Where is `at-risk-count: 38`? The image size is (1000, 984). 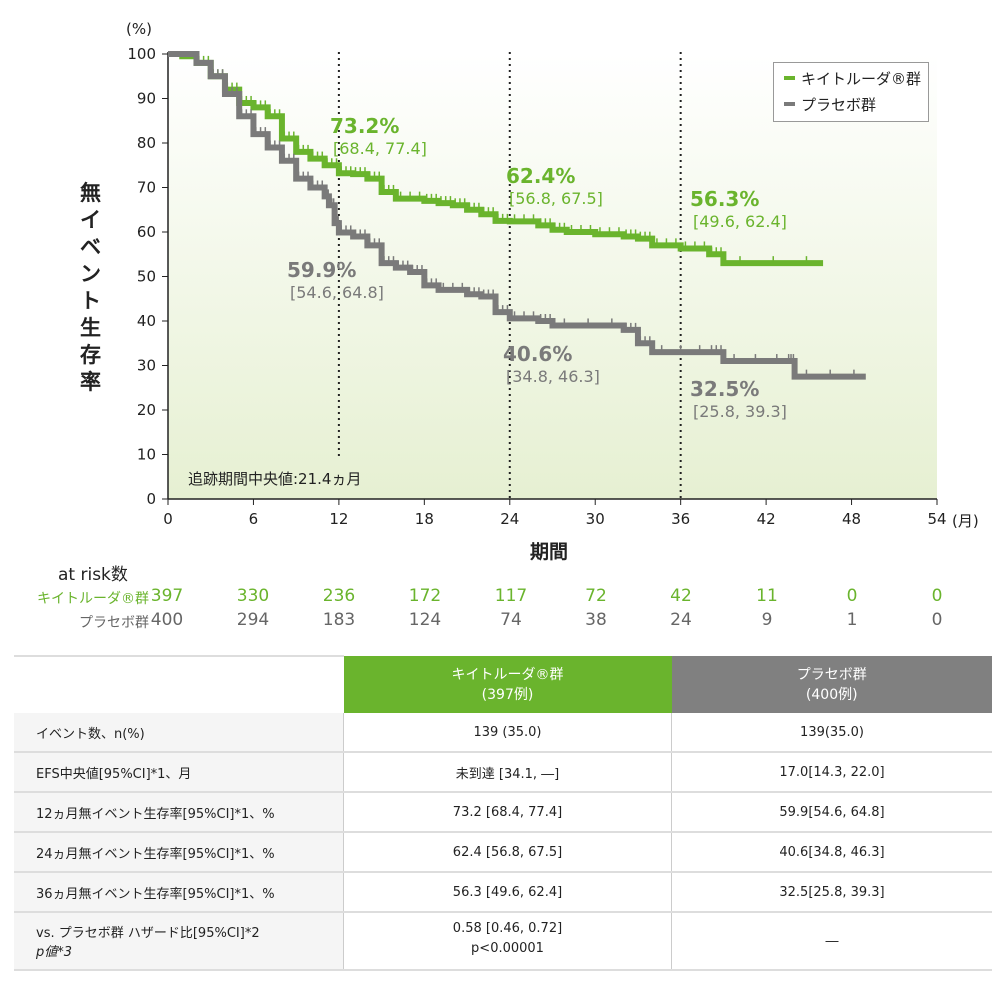
at-risk-count: 38 is located at coordinates (596, 620).